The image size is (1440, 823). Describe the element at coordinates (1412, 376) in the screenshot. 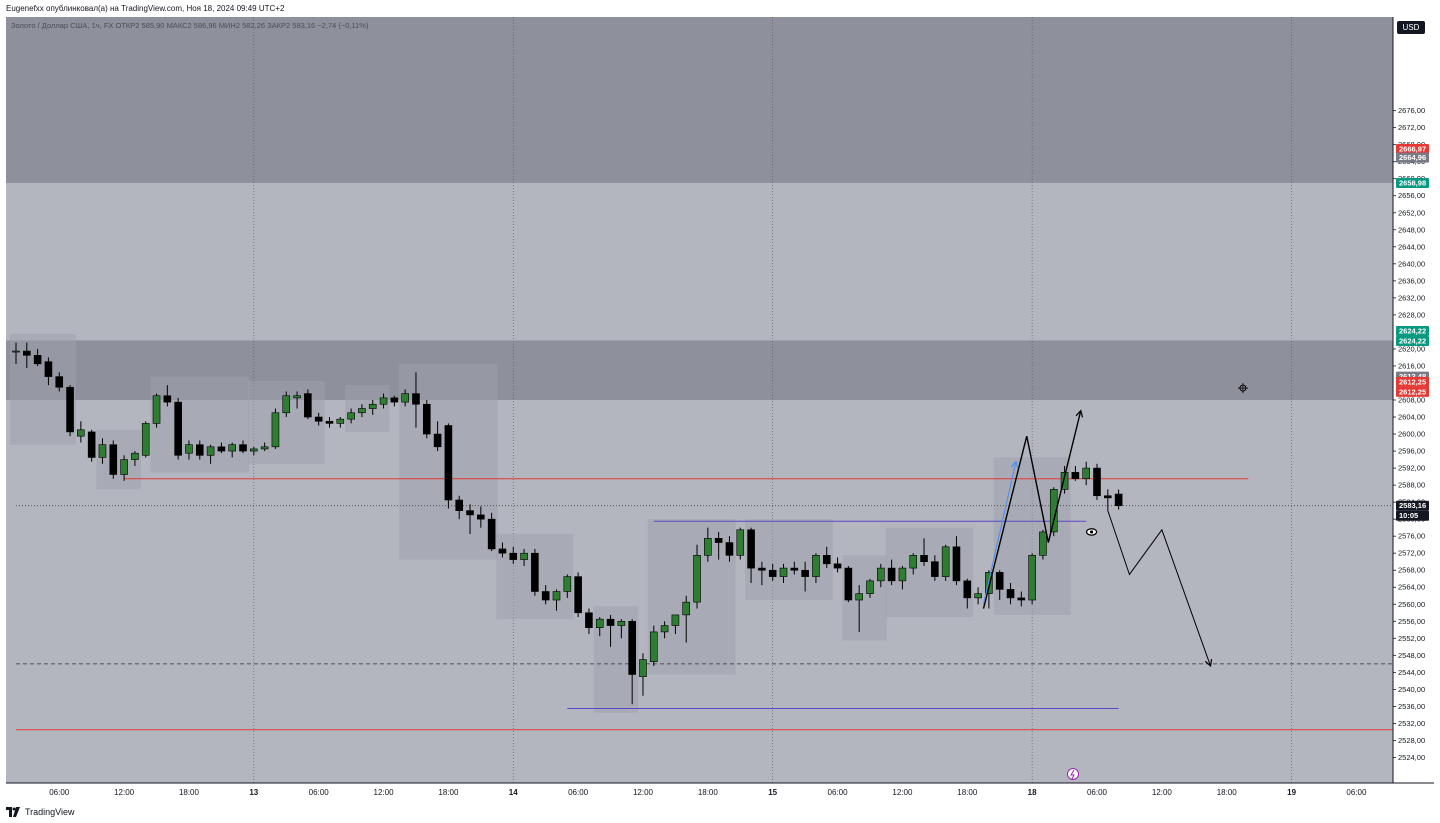

I see `price-tag-label: 2613,48` at that location.